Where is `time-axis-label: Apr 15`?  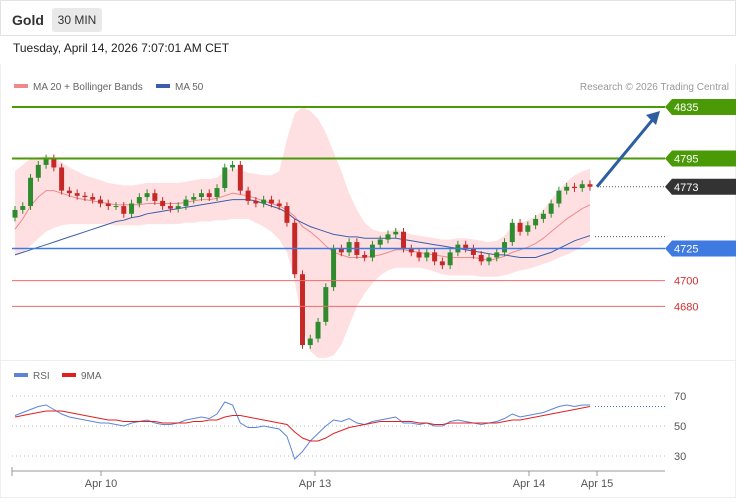 time-axis-label: Apr 15 is located at coordinates (597, 484).